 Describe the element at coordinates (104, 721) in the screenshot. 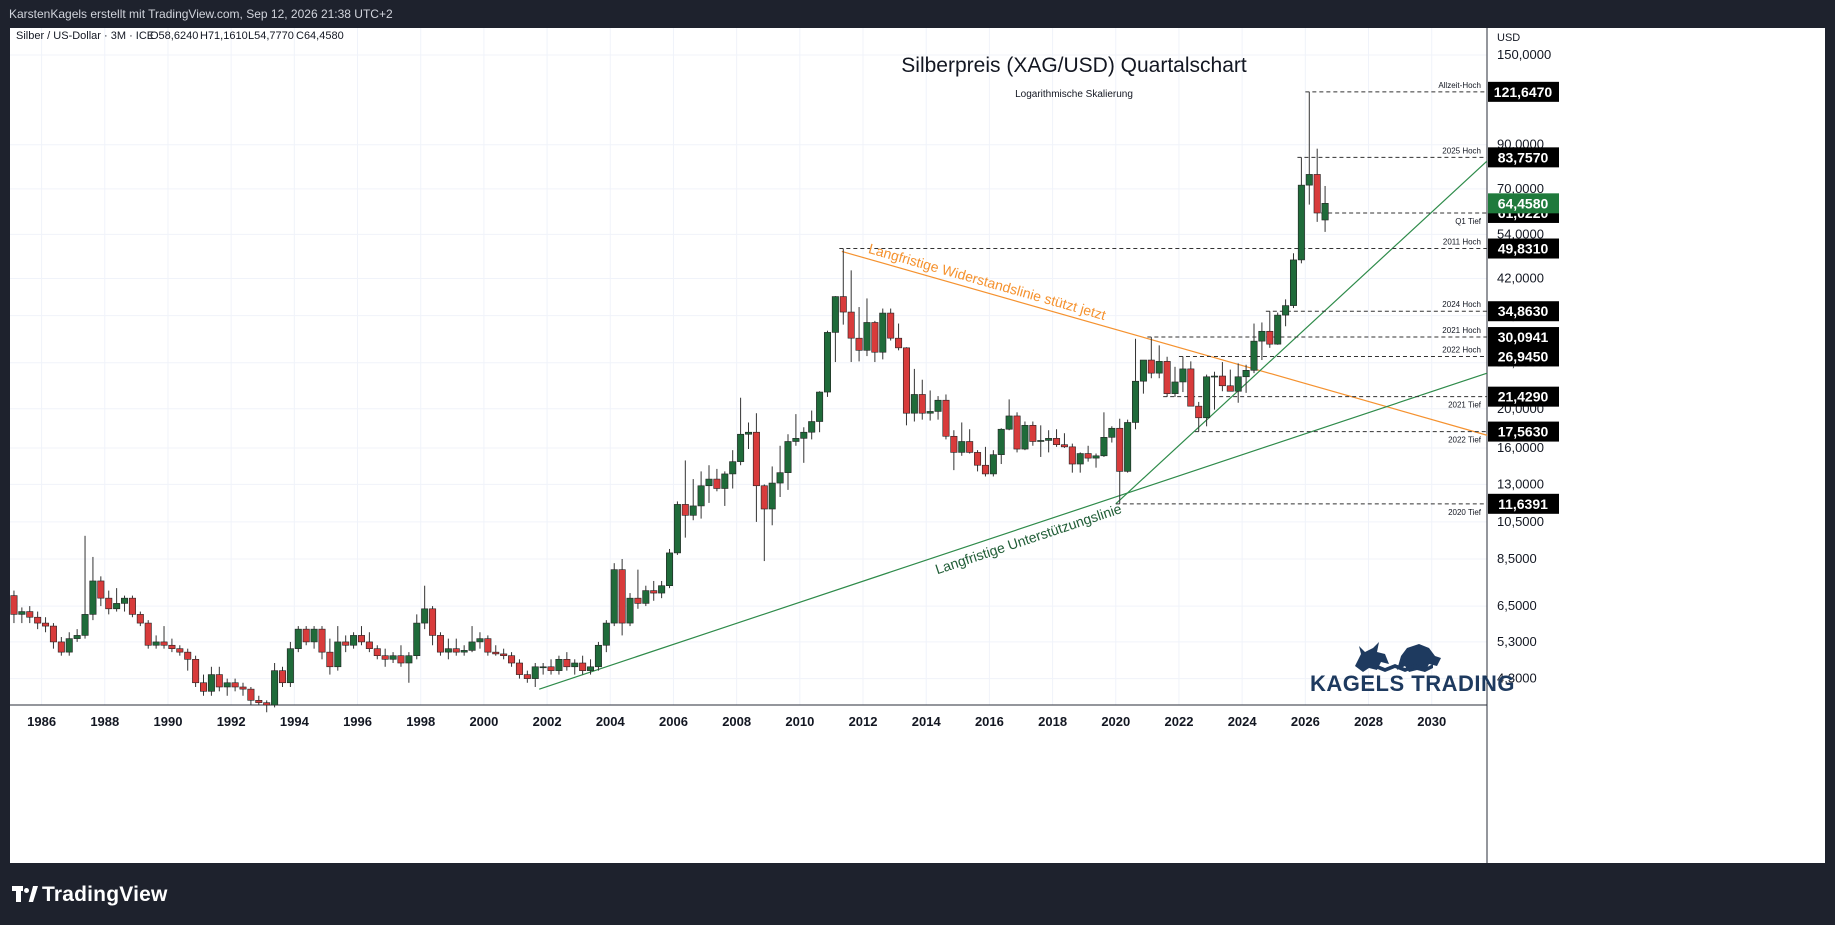

I see `x-tick-label: 1988` at that location.